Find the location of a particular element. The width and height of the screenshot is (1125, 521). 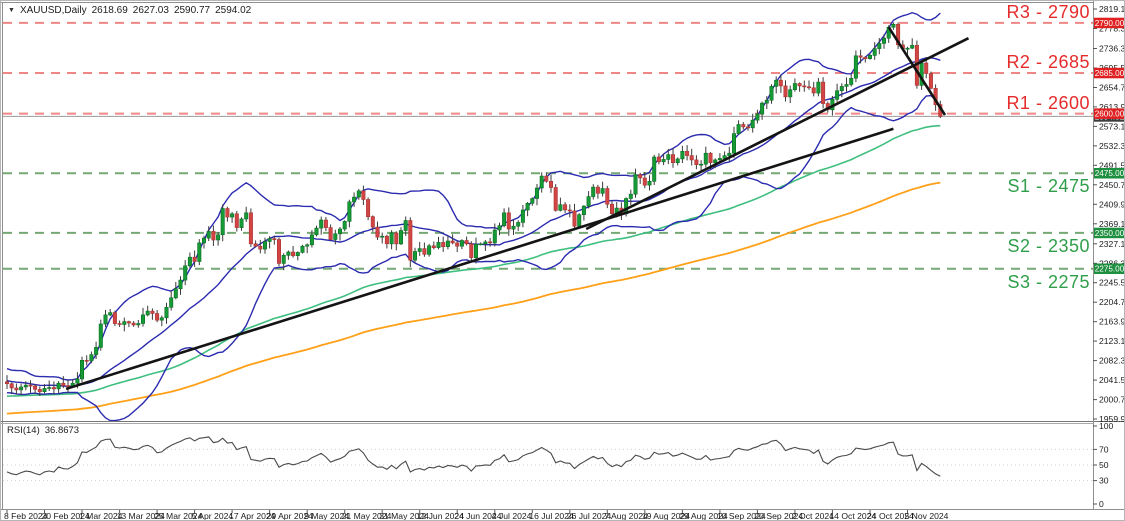

svg-text: 2532.30 is located at coordinates (1112, 146).